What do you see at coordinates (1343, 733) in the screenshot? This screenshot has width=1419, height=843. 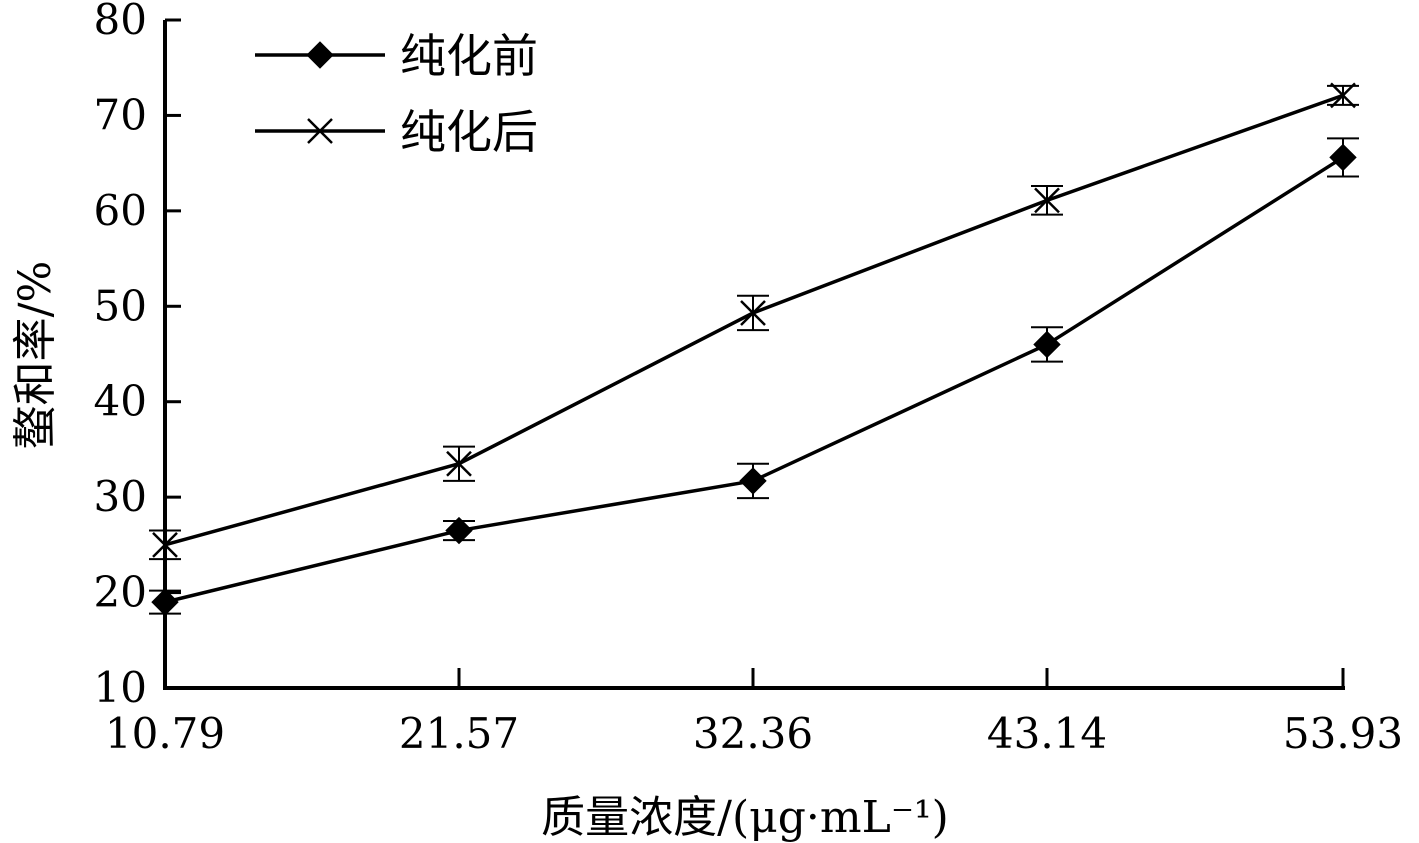 I see `x-tick-label: 53.93` at bounding box center [1343, 733].